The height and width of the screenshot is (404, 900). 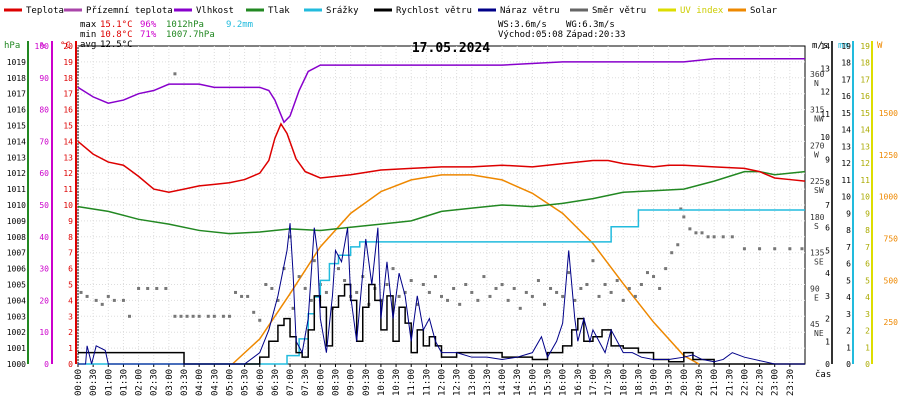 What do you see at coordinates (503, 382) in the screenshot?
I see `x-tick-label: 14:00` at bounding box center [503, 382].